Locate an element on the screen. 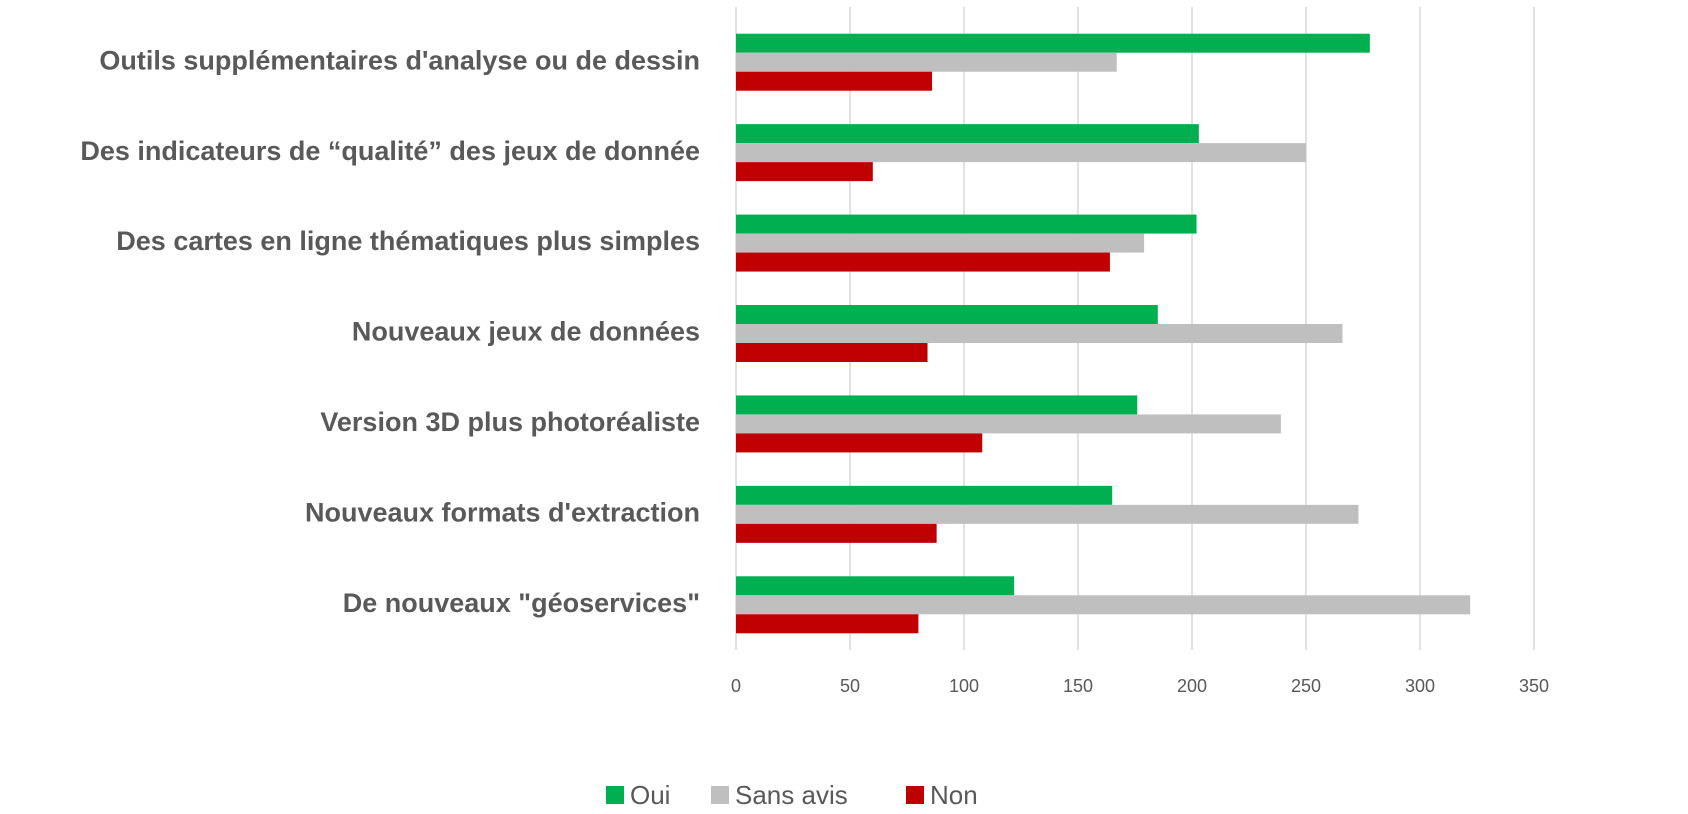  legend-label: Oui is located at coordinates (650, 795).